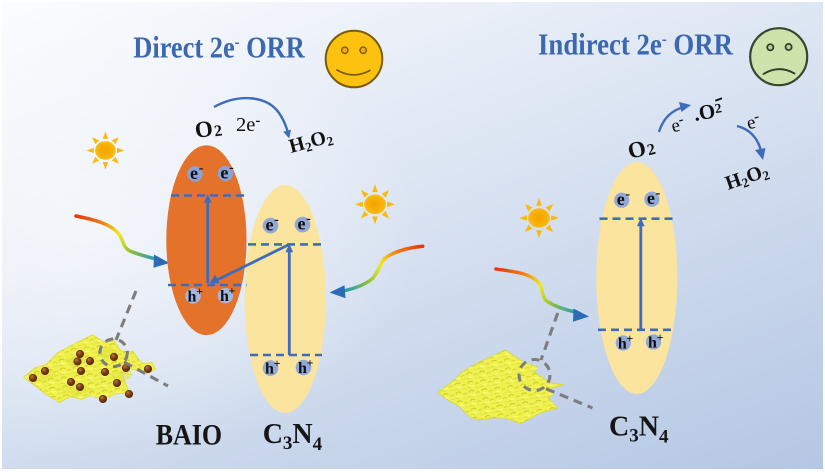  What do you see at coordinates (636, 45) in the screenshot?
I see `svg-text: Indirect 2e- ORR` at bounding box center [636, 45].